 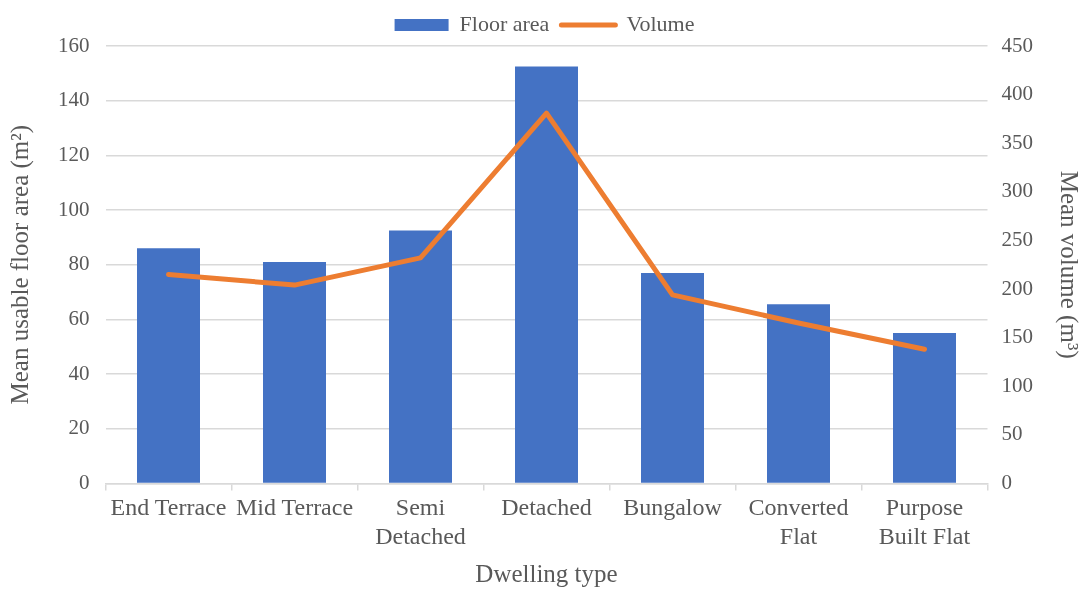 What do you see at coordinates (84, 481) in the screenshot?
I see `y-tick-label: 0` at bounding box center [84, 481].